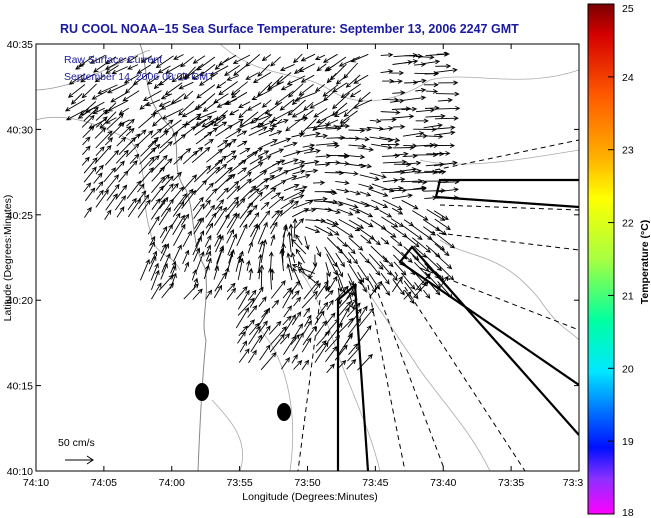 Image resolution: width=651 pixels, height=518 pixels. I want to click on buoy-marker, so click(284, 412).